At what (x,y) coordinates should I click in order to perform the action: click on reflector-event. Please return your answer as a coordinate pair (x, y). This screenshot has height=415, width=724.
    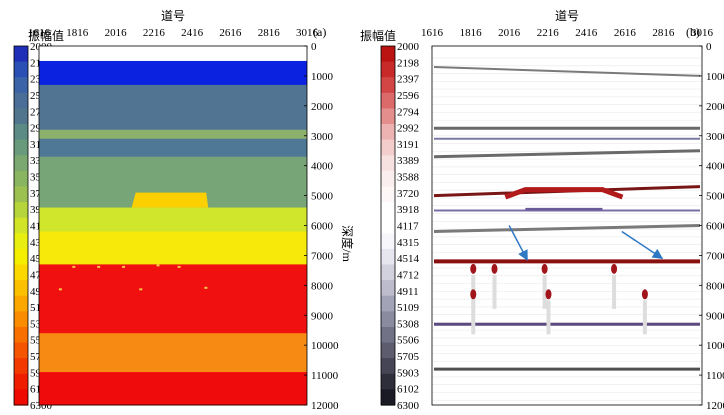
    Looking at the image, I should click on (567, 228).